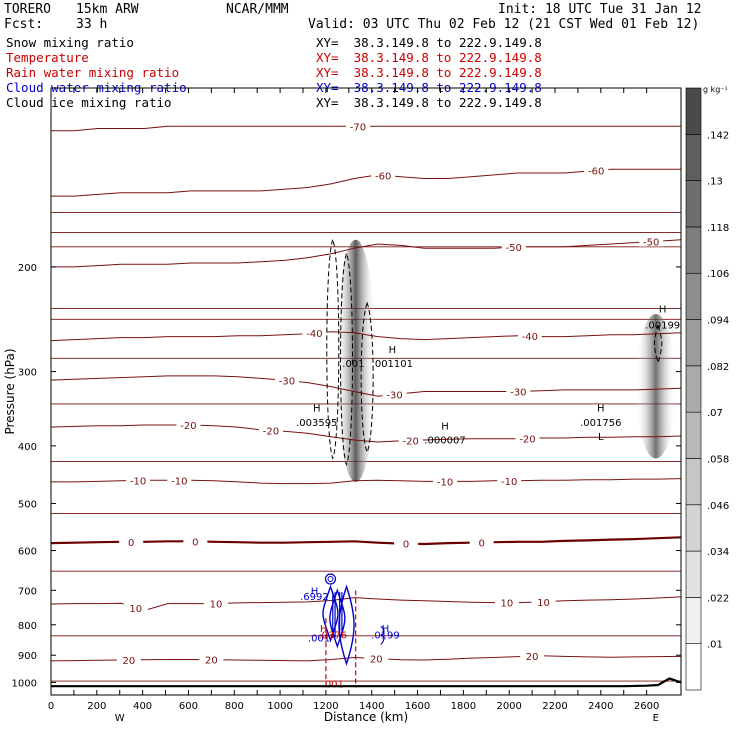 The image size is (740, 740). I want to click on y-tick-label: 300, so click(27, 373).